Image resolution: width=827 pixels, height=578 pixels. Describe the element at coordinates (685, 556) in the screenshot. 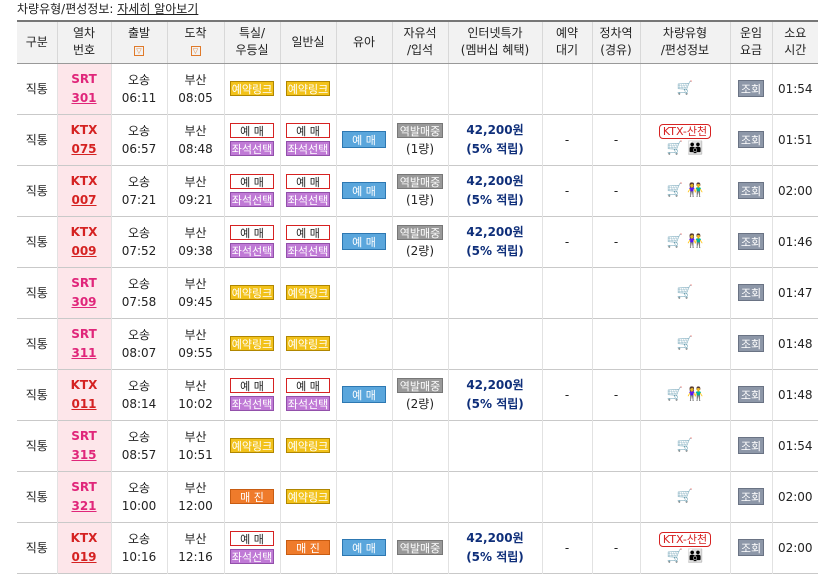

I see `car-amenity-icons: 🛒 👪` at that location.